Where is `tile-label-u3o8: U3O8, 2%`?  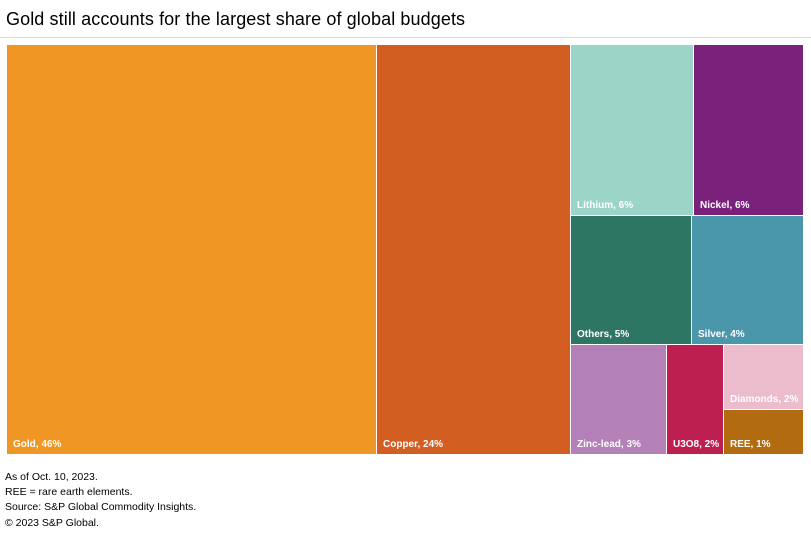 tile-label-u3o8: U3O8, 2% is located at coordinates (696, 444).